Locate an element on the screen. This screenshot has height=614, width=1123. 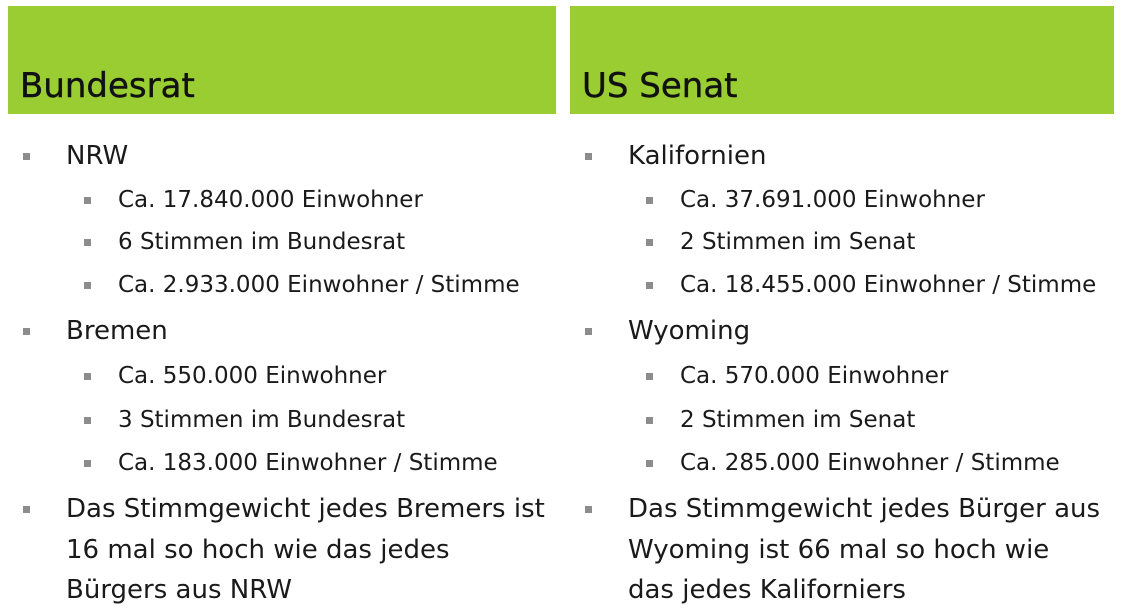
conclusion-line-3: das jedes Kaliforniers is located at coordinates (767, 590).